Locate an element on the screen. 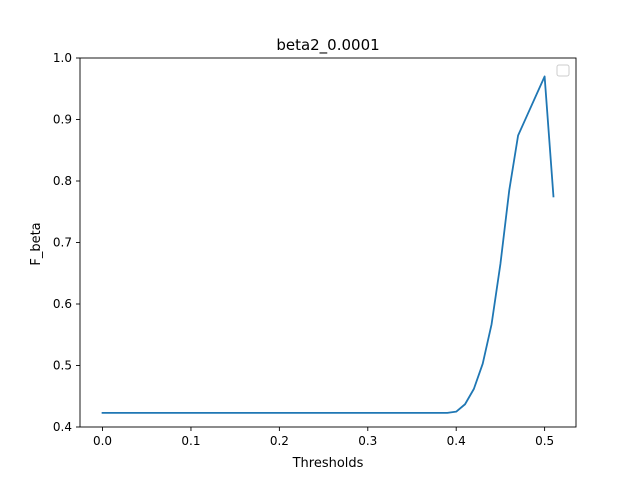 The height and width of the screenshot is (480, 640). y-tick-label: 0.6 is located at coordinates (62, 304).